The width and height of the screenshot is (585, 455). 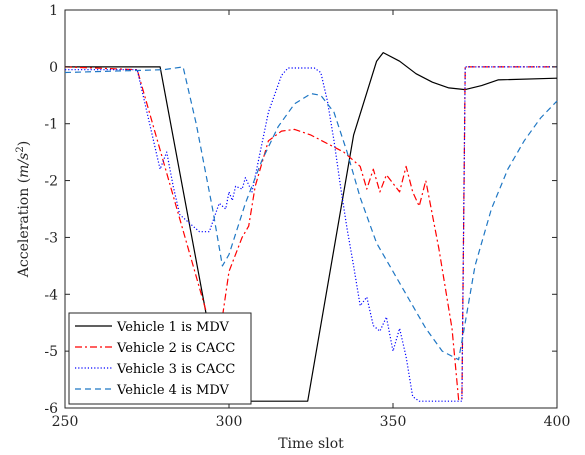 What do you see at coordinates (53, 68) in the screenshot?
I see `y-tick-label: 0` at bounding box center [53, 68].